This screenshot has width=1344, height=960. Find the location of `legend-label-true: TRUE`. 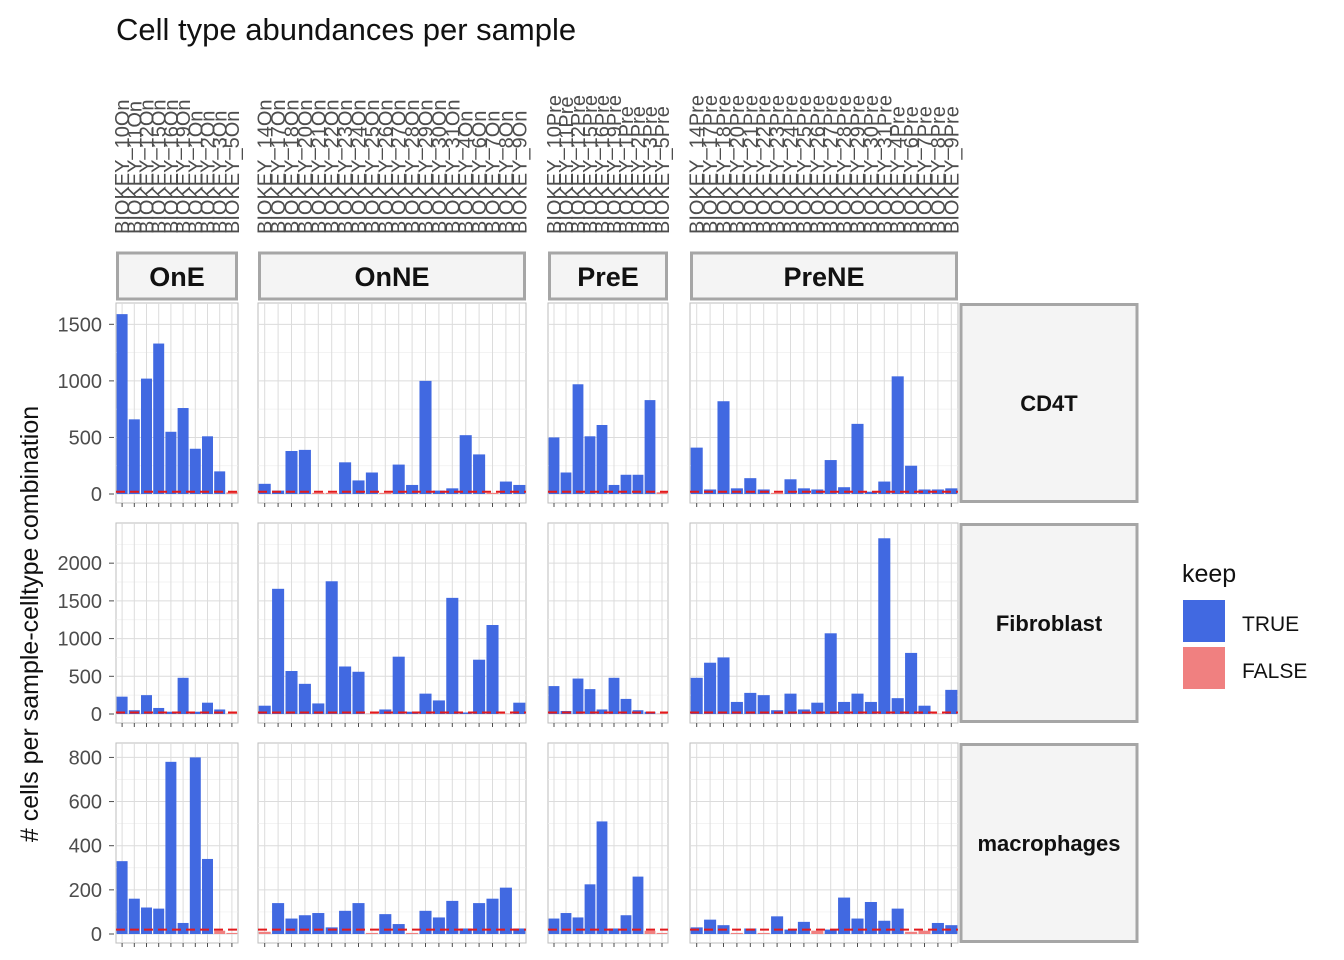

legend-label-true: TRUE is located at coordinates (1270, 624).